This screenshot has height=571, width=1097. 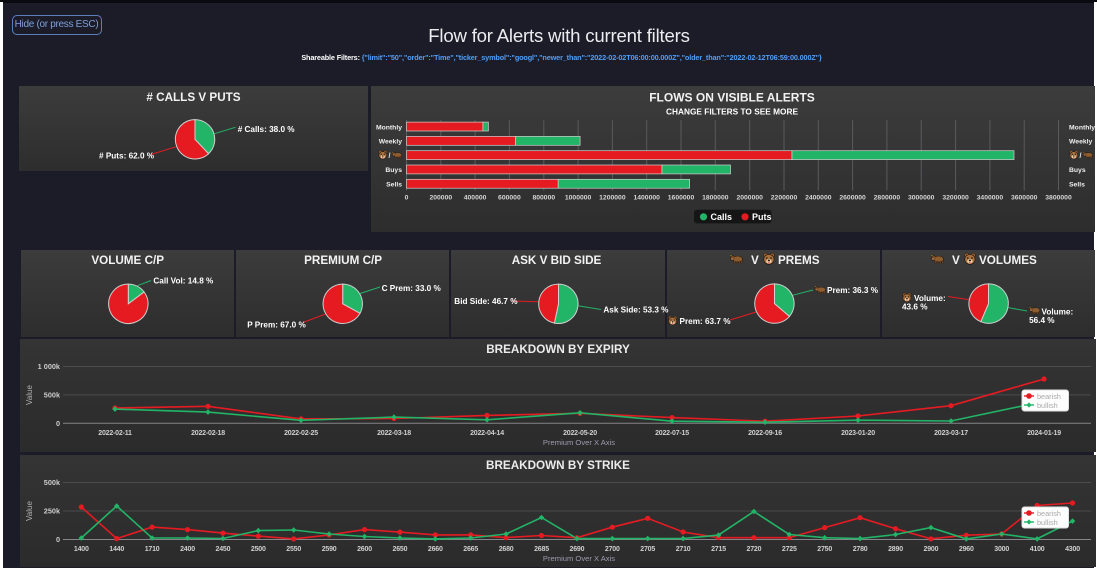 I want to click on svg-text: 2022-09-16, so click(x=765, y=433).